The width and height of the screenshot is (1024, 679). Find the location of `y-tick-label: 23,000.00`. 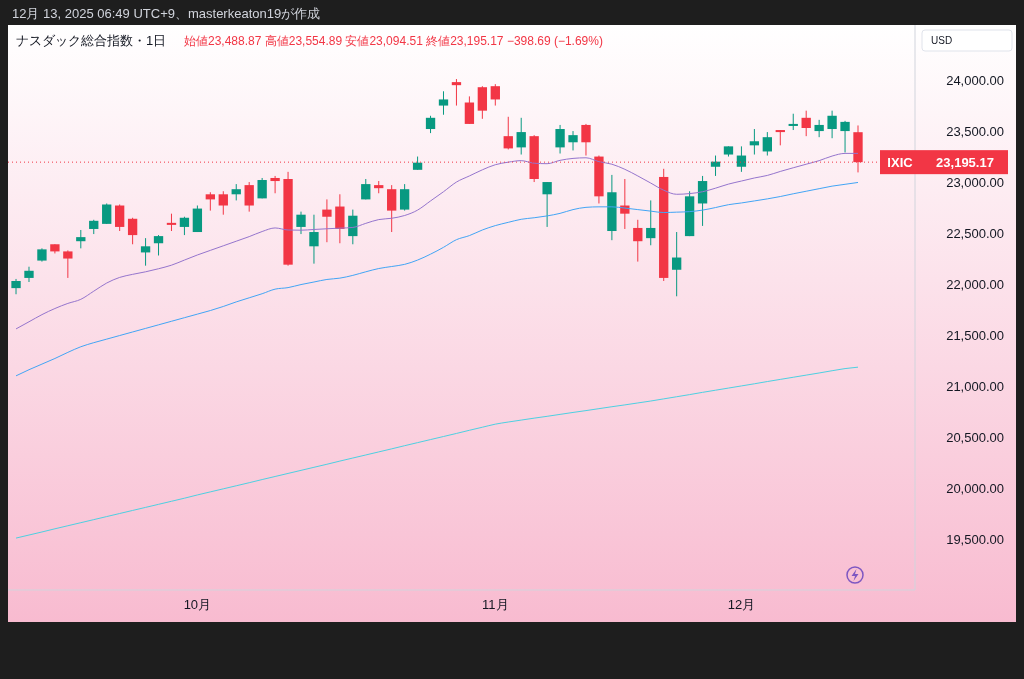

y-tick-label: 23,000.00 is located at coordinates (975, 183).